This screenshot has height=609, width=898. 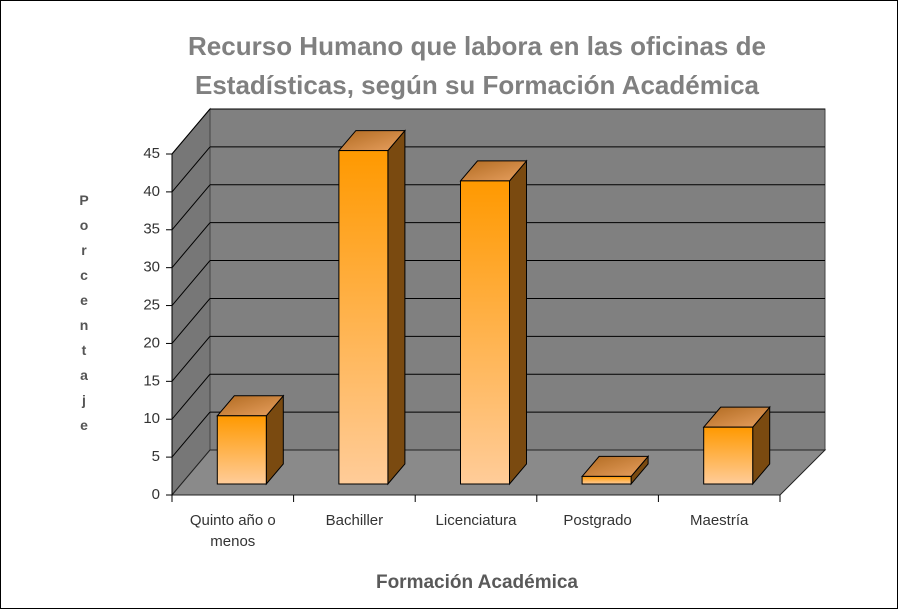 What do you see at coordinates (232, 531) in the screenshot?
I see `x-tick-label: Quinto año o menos` at bounding box center [232, 531].